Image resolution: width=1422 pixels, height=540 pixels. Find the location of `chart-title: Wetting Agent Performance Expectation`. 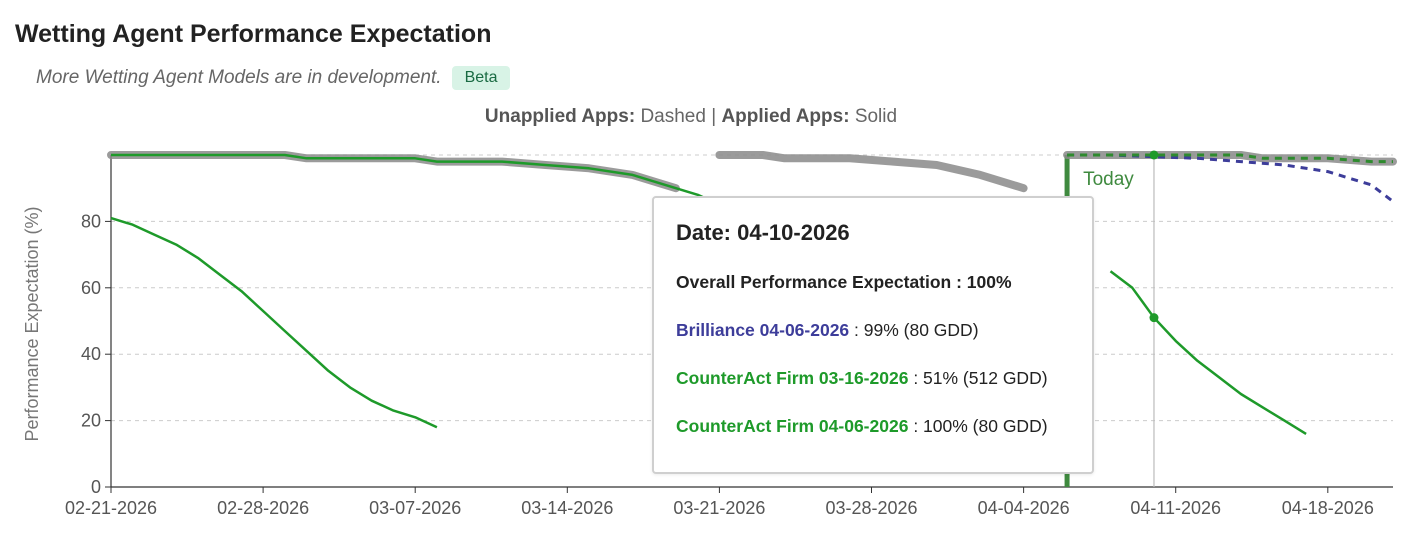

chart-title: Wetting Agent Performance Expectation is located at coordinates (253, 34).